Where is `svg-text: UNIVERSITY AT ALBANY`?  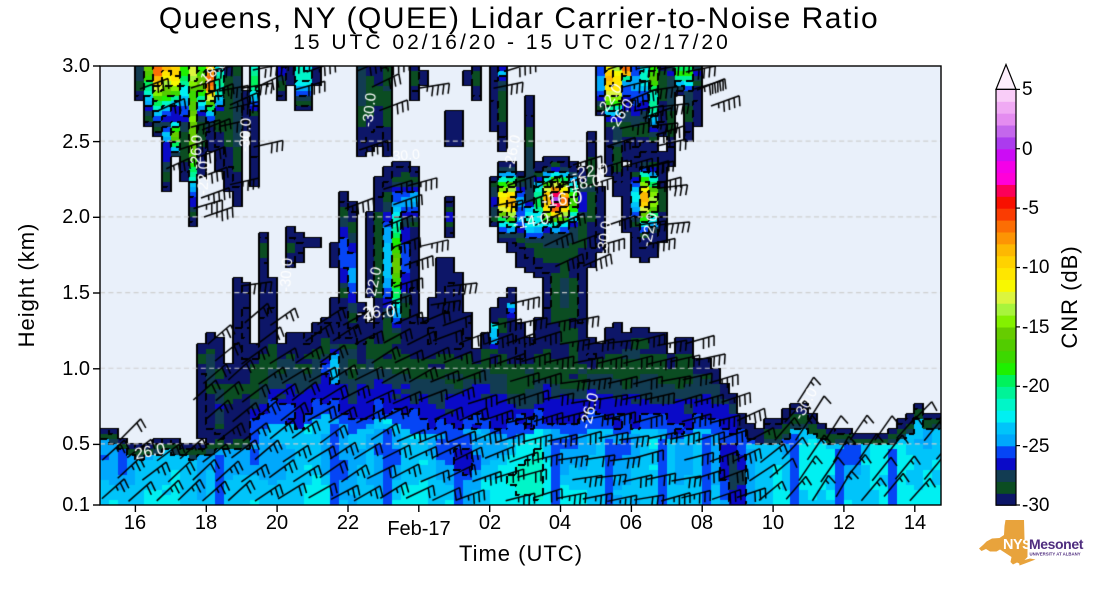 svg-text: UNIVERSITY AT ALBANY is located at coordinates (1055, 554).